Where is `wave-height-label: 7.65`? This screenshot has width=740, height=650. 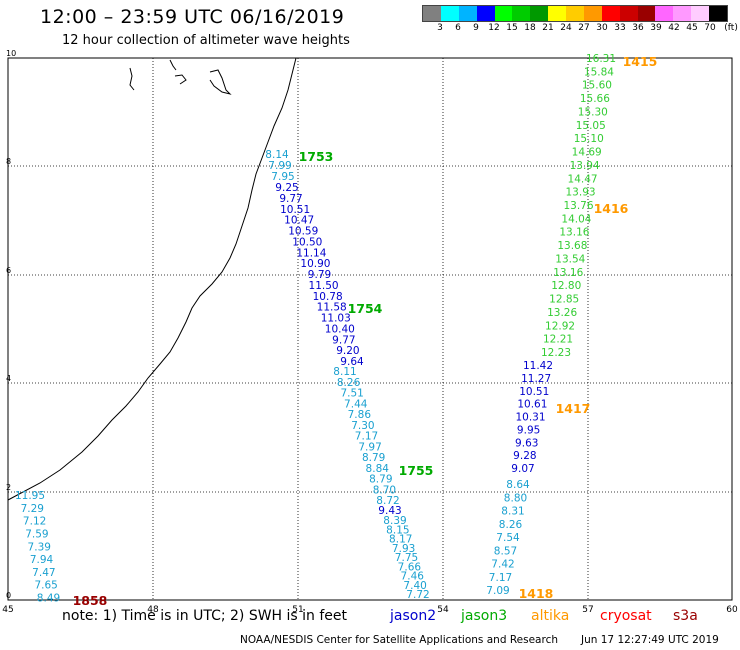 wave-height-label: 7.65 is located at coordinates (45, 586).